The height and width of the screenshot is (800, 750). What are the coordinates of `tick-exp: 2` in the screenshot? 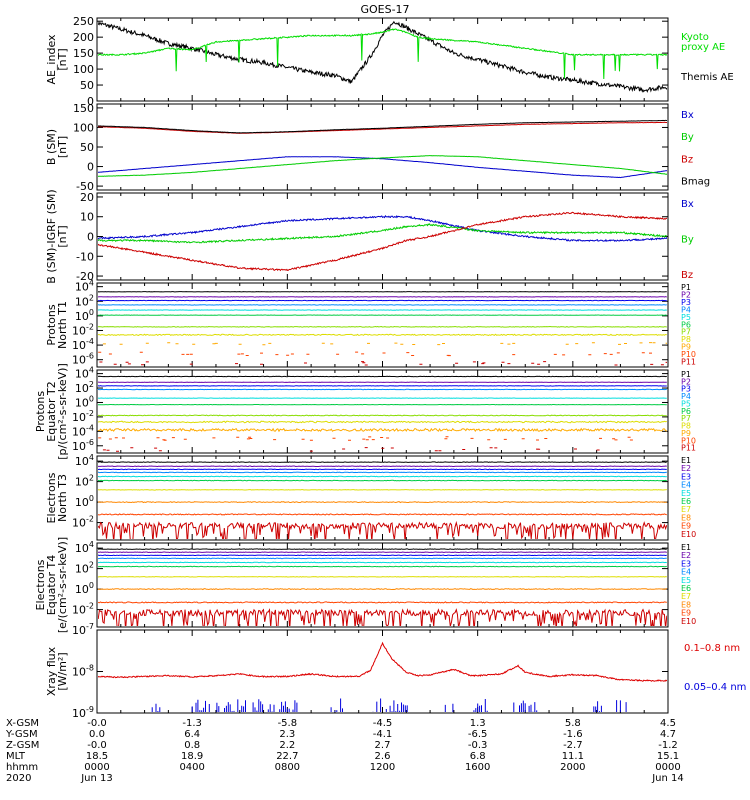 It's located at (91, 384).